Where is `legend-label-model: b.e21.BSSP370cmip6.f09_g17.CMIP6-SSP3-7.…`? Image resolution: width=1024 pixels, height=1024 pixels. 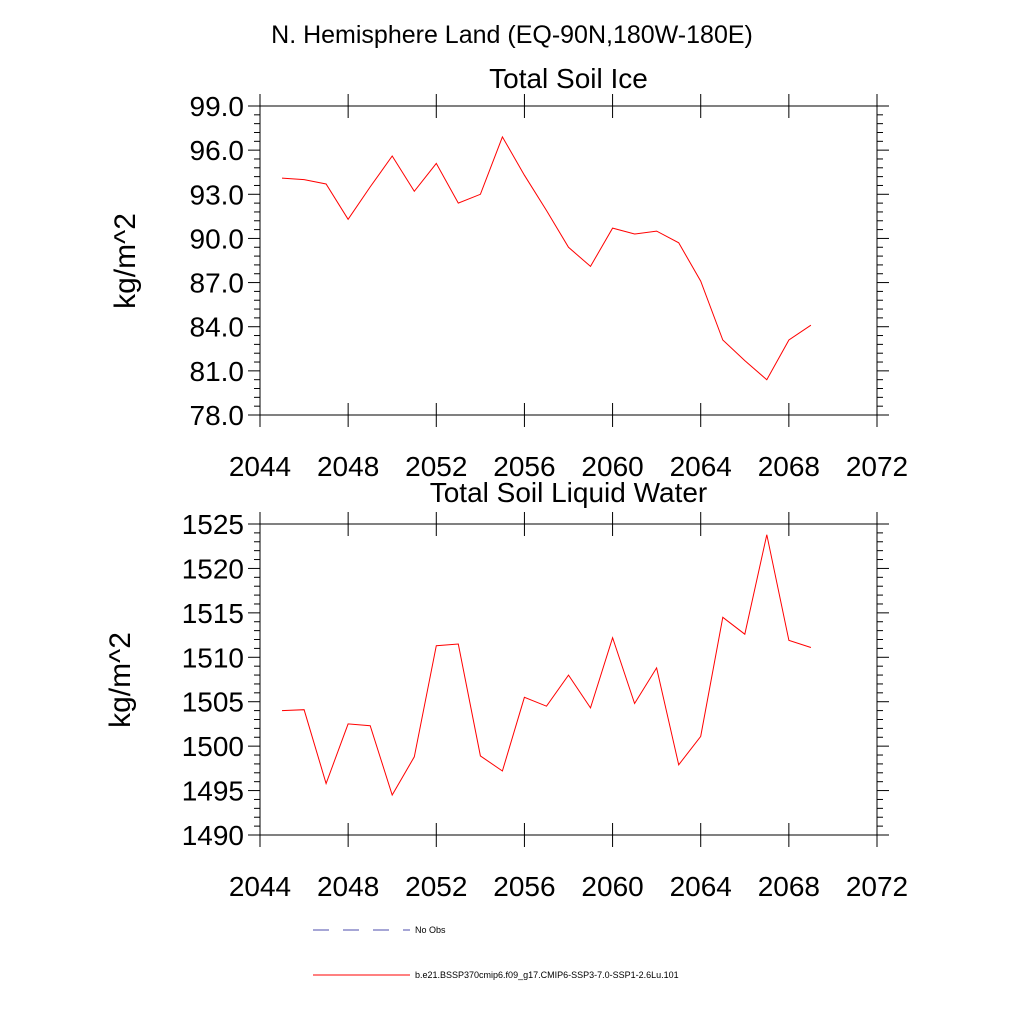 legend-label-model: b.e21.BSSP370cmip6.f09_g17.CMIP6-SSP3-7.… is located at coordinates (547, 975).